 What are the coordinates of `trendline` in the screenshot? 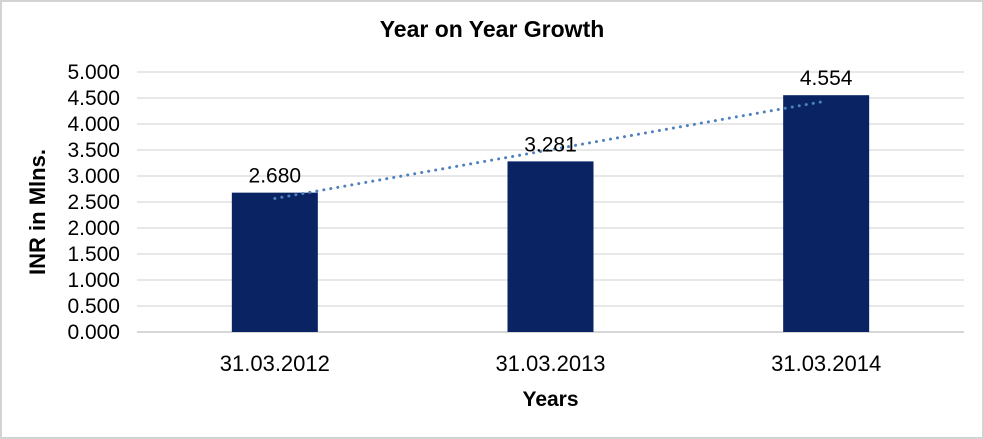 It's located at (550, 149).